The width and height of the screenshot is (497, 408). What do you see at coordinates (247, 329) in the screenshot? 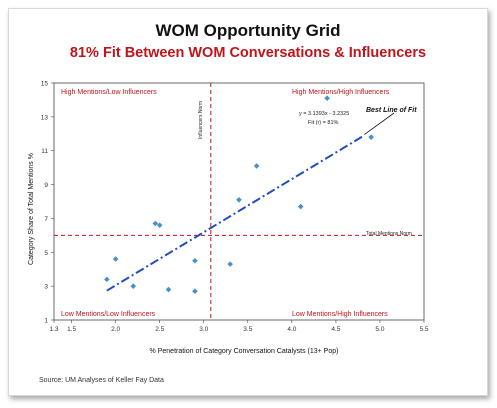
I see `x-tick-label: 3.5` at bounding box center [247, 329].